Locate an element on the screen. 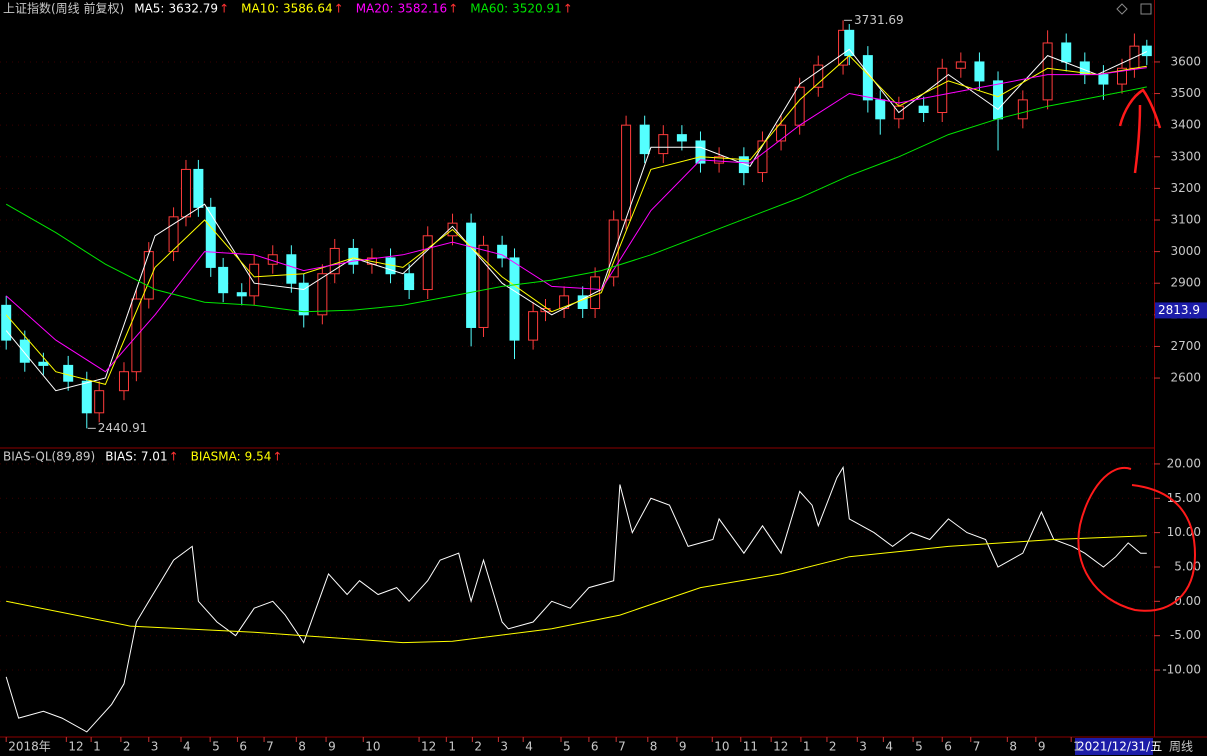  legend-value: 3582.16 is located at coordinates (423, 9).